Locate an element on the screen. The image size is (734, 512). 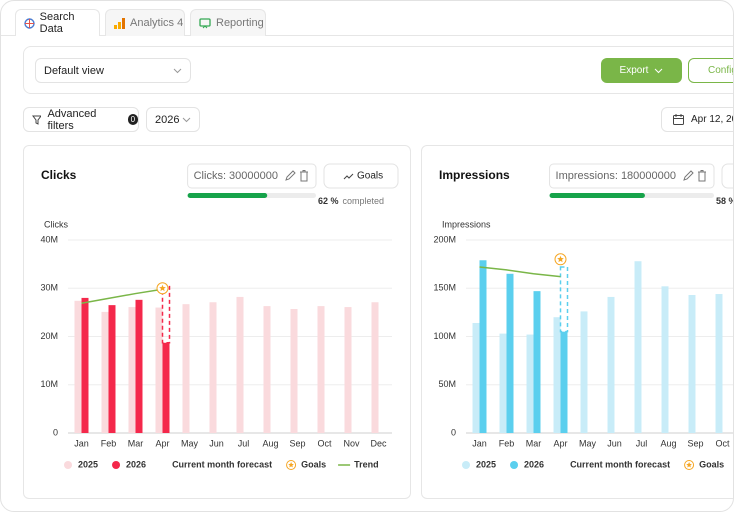
input-box is located at coordinates (632, 176).